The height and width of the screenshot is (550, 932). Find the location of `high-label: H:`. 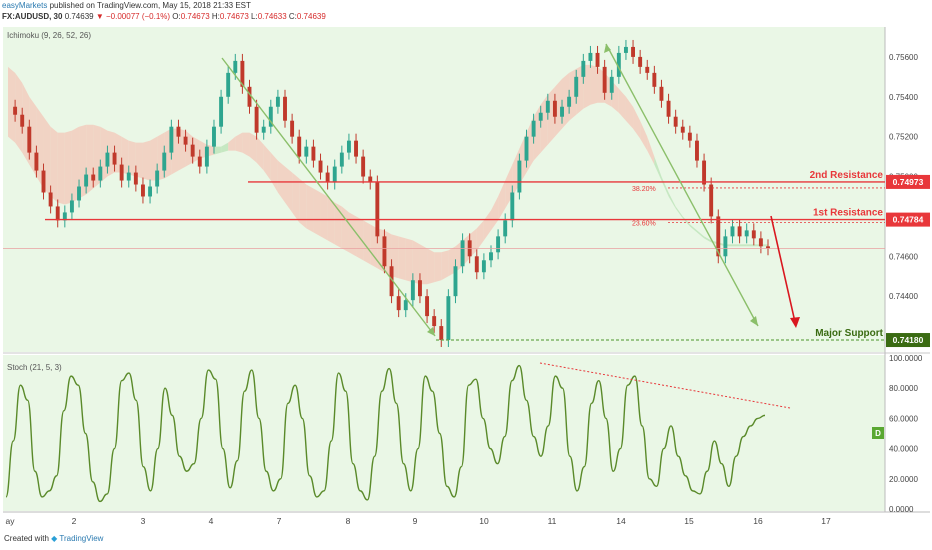

high-label: H: is located at coordinates (215, 16).